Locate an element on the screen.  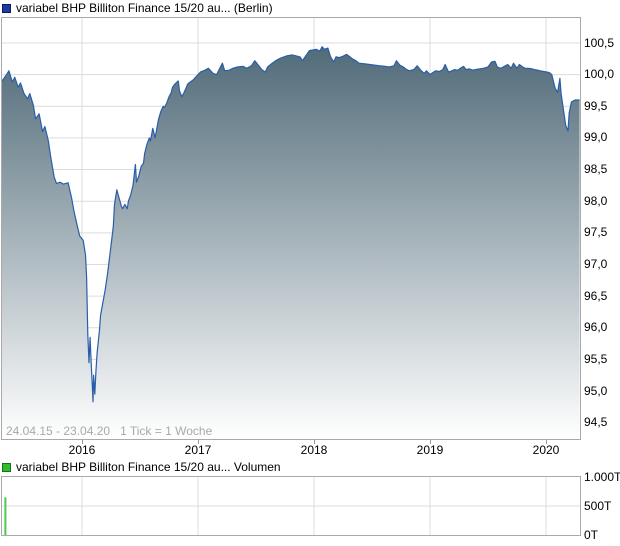
volume-bar-series is located at coordinates (291, 506).